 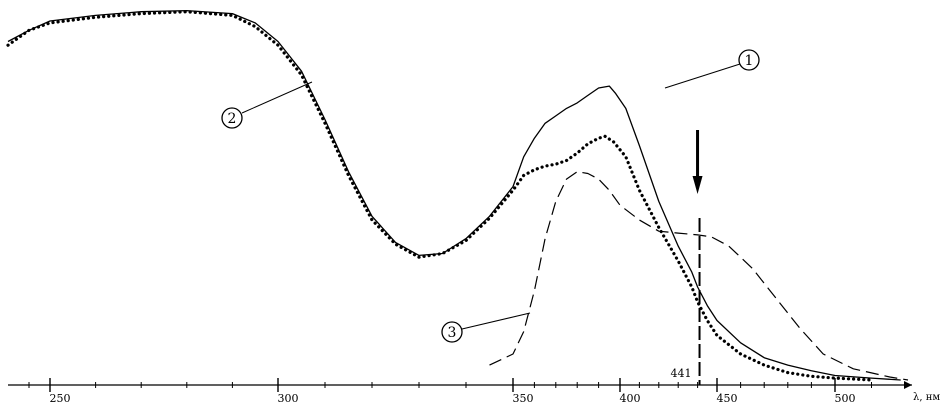 What do you see at coordinates (926, 397) in the screenshot?
I see `x-axis-label: λ, нм` at bounding box center [926, 397].